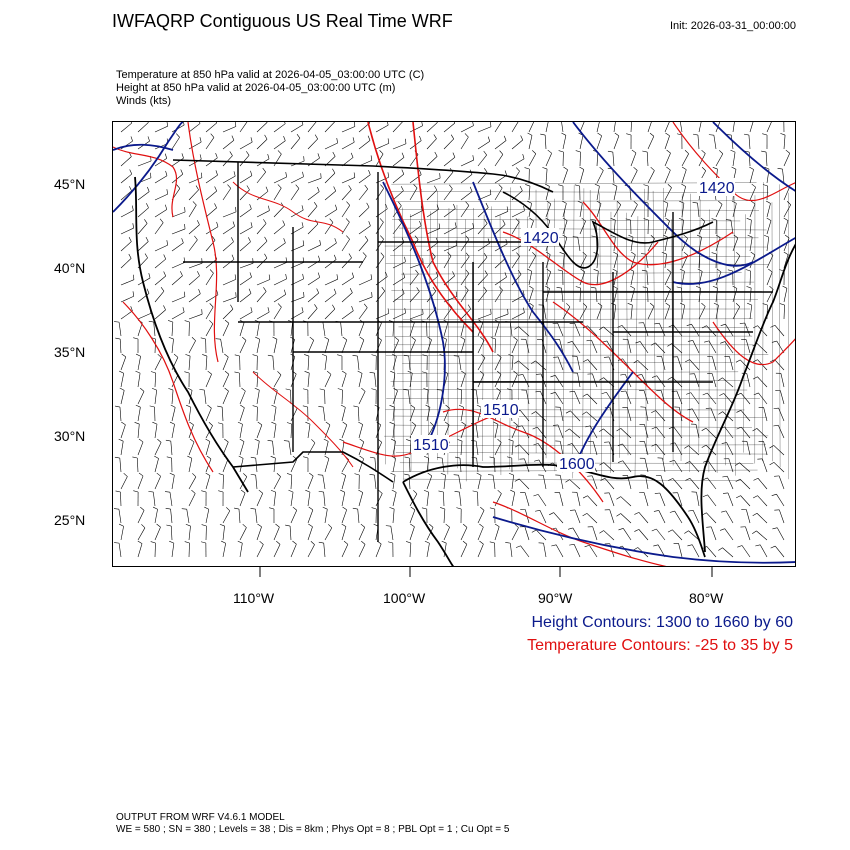  I want to click on height-contour-labels: 1420 1420 1510 1510 1600, so click(573, 325).